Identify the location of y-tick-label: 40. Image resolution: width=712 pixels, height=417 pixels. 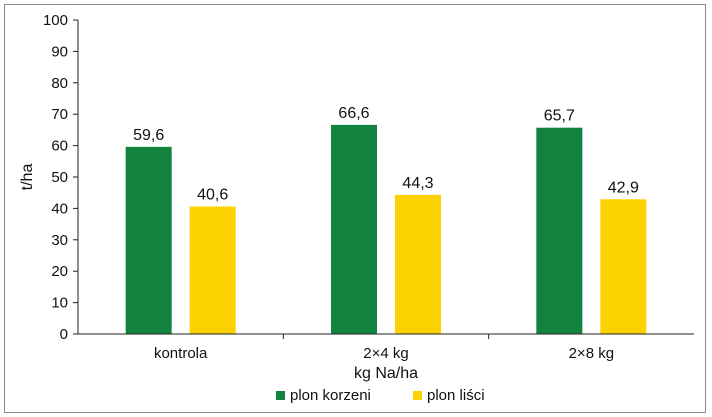
(59, 208).